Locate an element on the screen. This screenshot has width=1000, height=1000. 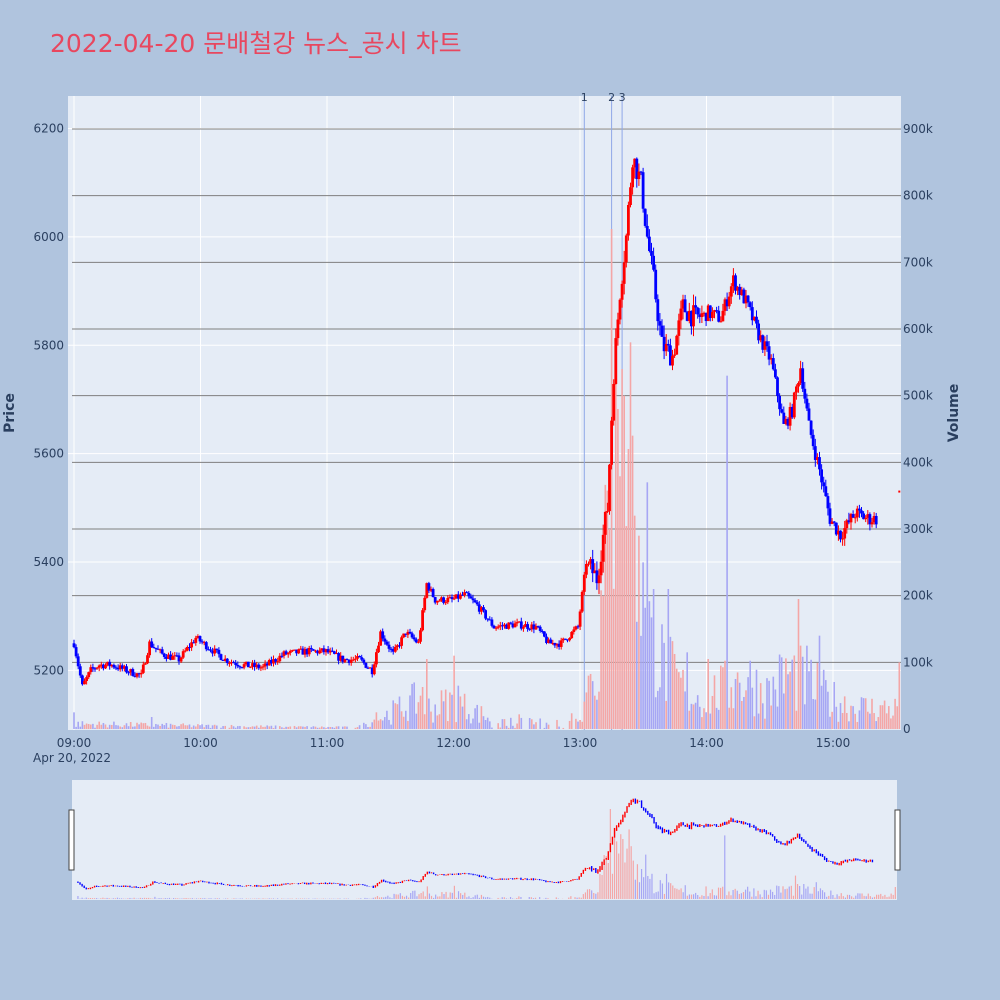
range-slider-handle-left is located at coordinates (71, 840).